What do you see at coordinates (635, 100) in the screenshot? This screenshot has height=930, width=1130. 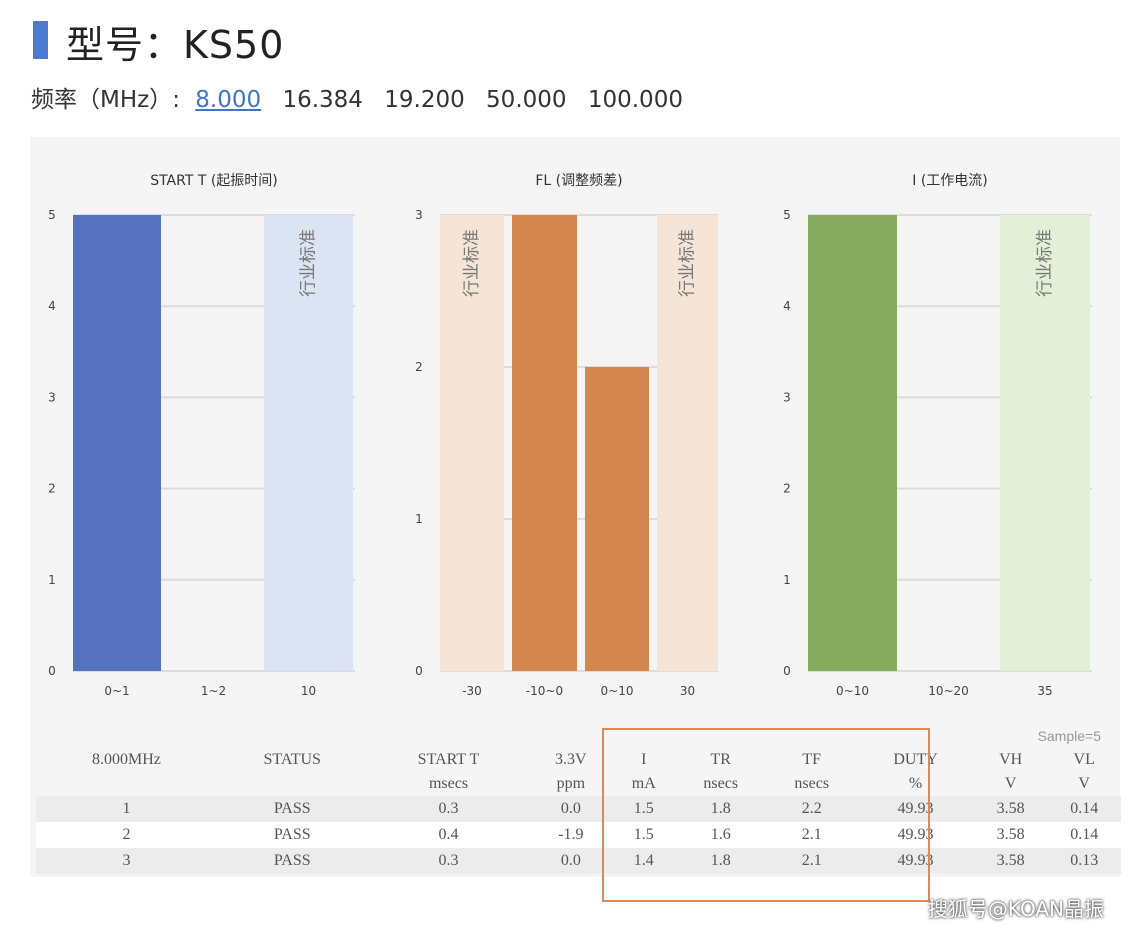 I see `freq-option-5: 100.000` at bounding box center [635, 100].